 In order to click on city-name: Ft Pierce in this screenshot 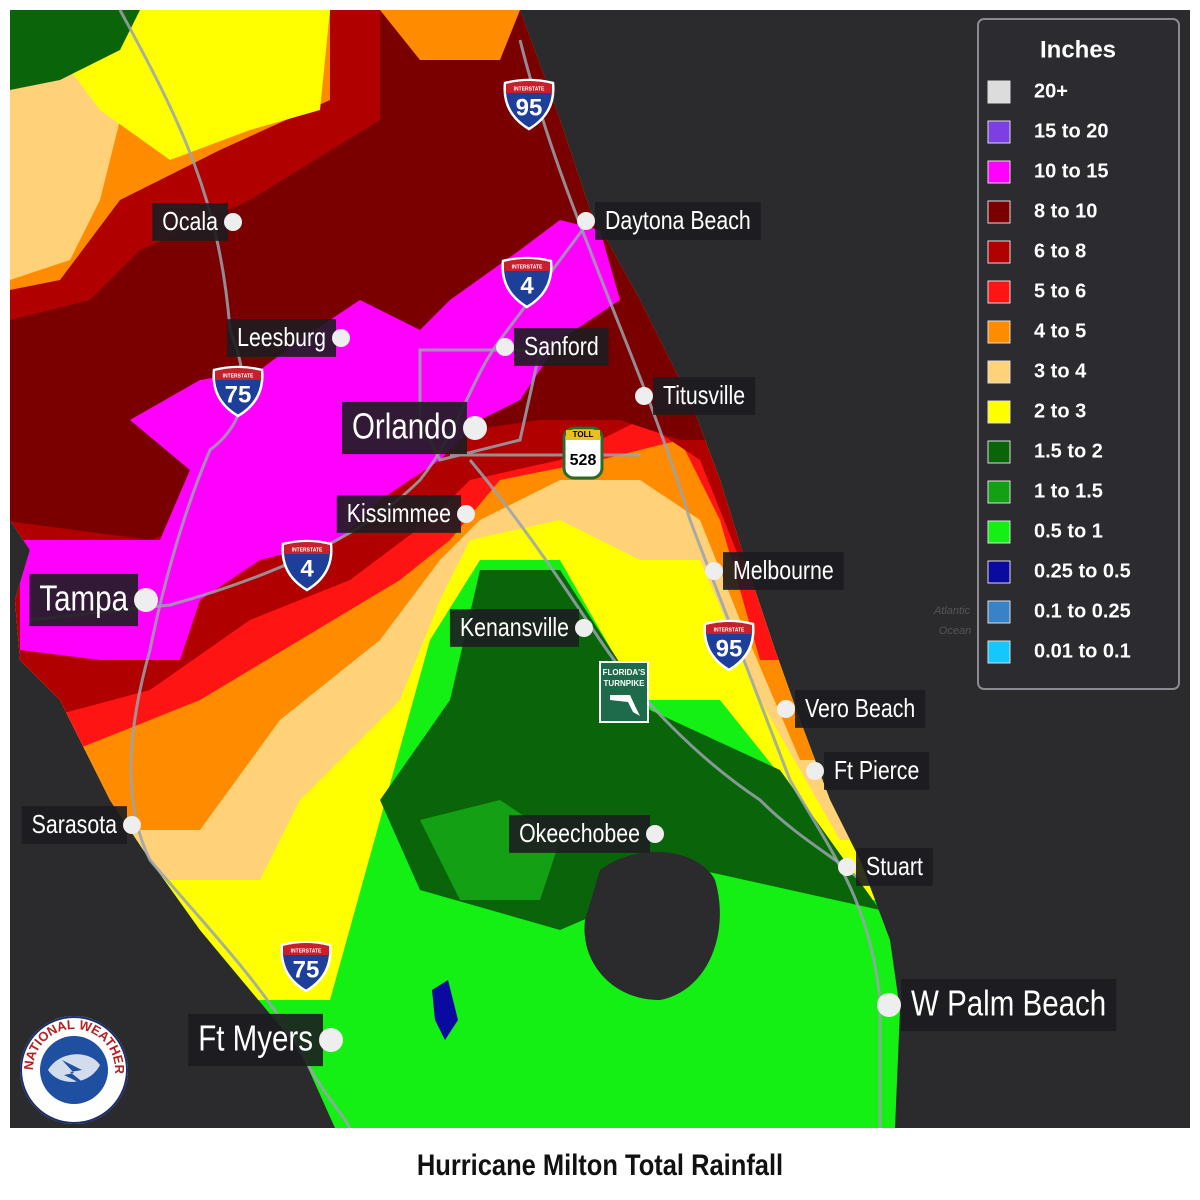, I will do `click(876, 770)`.